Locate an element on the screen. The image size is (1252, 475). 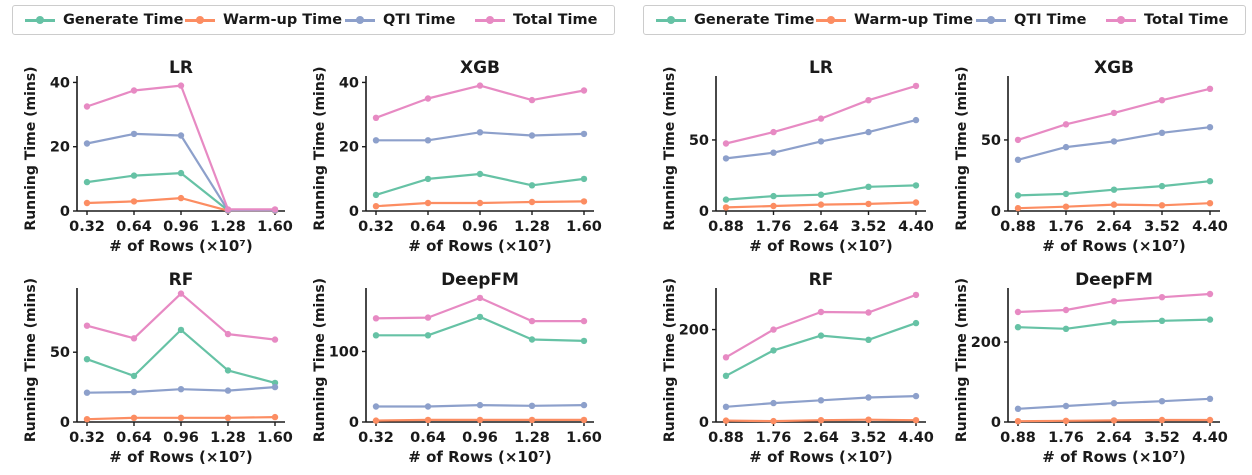
y-tick-label: 100 is located at coordinates (344, 352).